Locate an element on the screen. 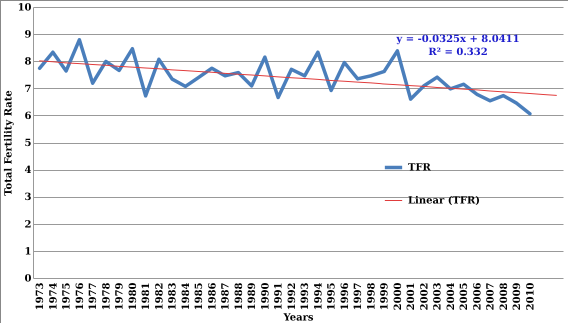 The height and width of the screenshot is (323, 568). x-tick-label: 1989 is located at coordinates (252, 296).